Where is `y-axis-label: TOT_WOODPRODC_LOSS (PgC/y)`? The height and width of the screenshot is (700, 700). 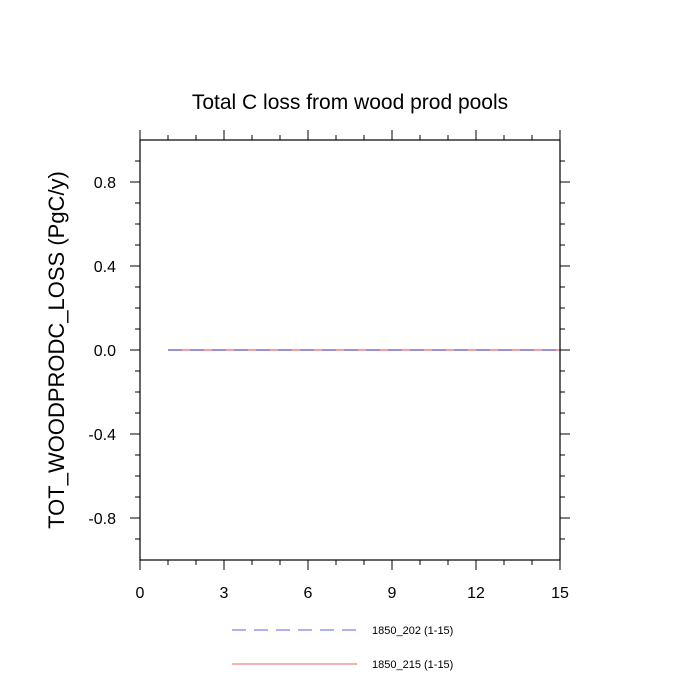 y-axis-label: TOT_WOODPRODC_LOSS (PgC/y) is located at coordinates (56, 350).